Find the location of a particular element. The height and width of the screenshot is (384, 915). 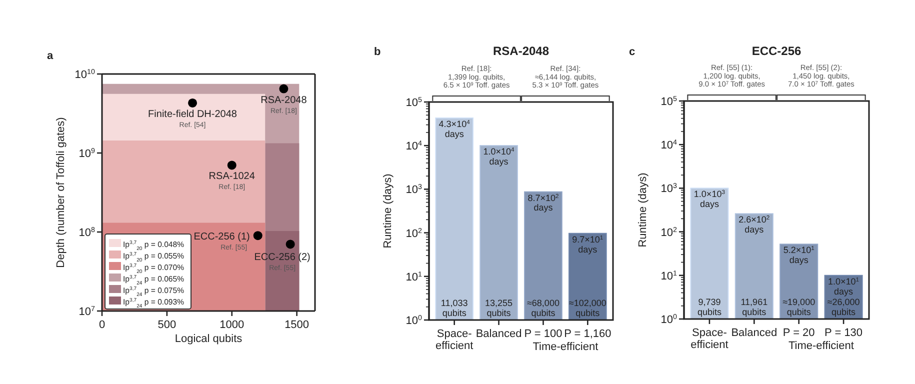

x-tick-label: 1000 is located at coordinates (232, 325).